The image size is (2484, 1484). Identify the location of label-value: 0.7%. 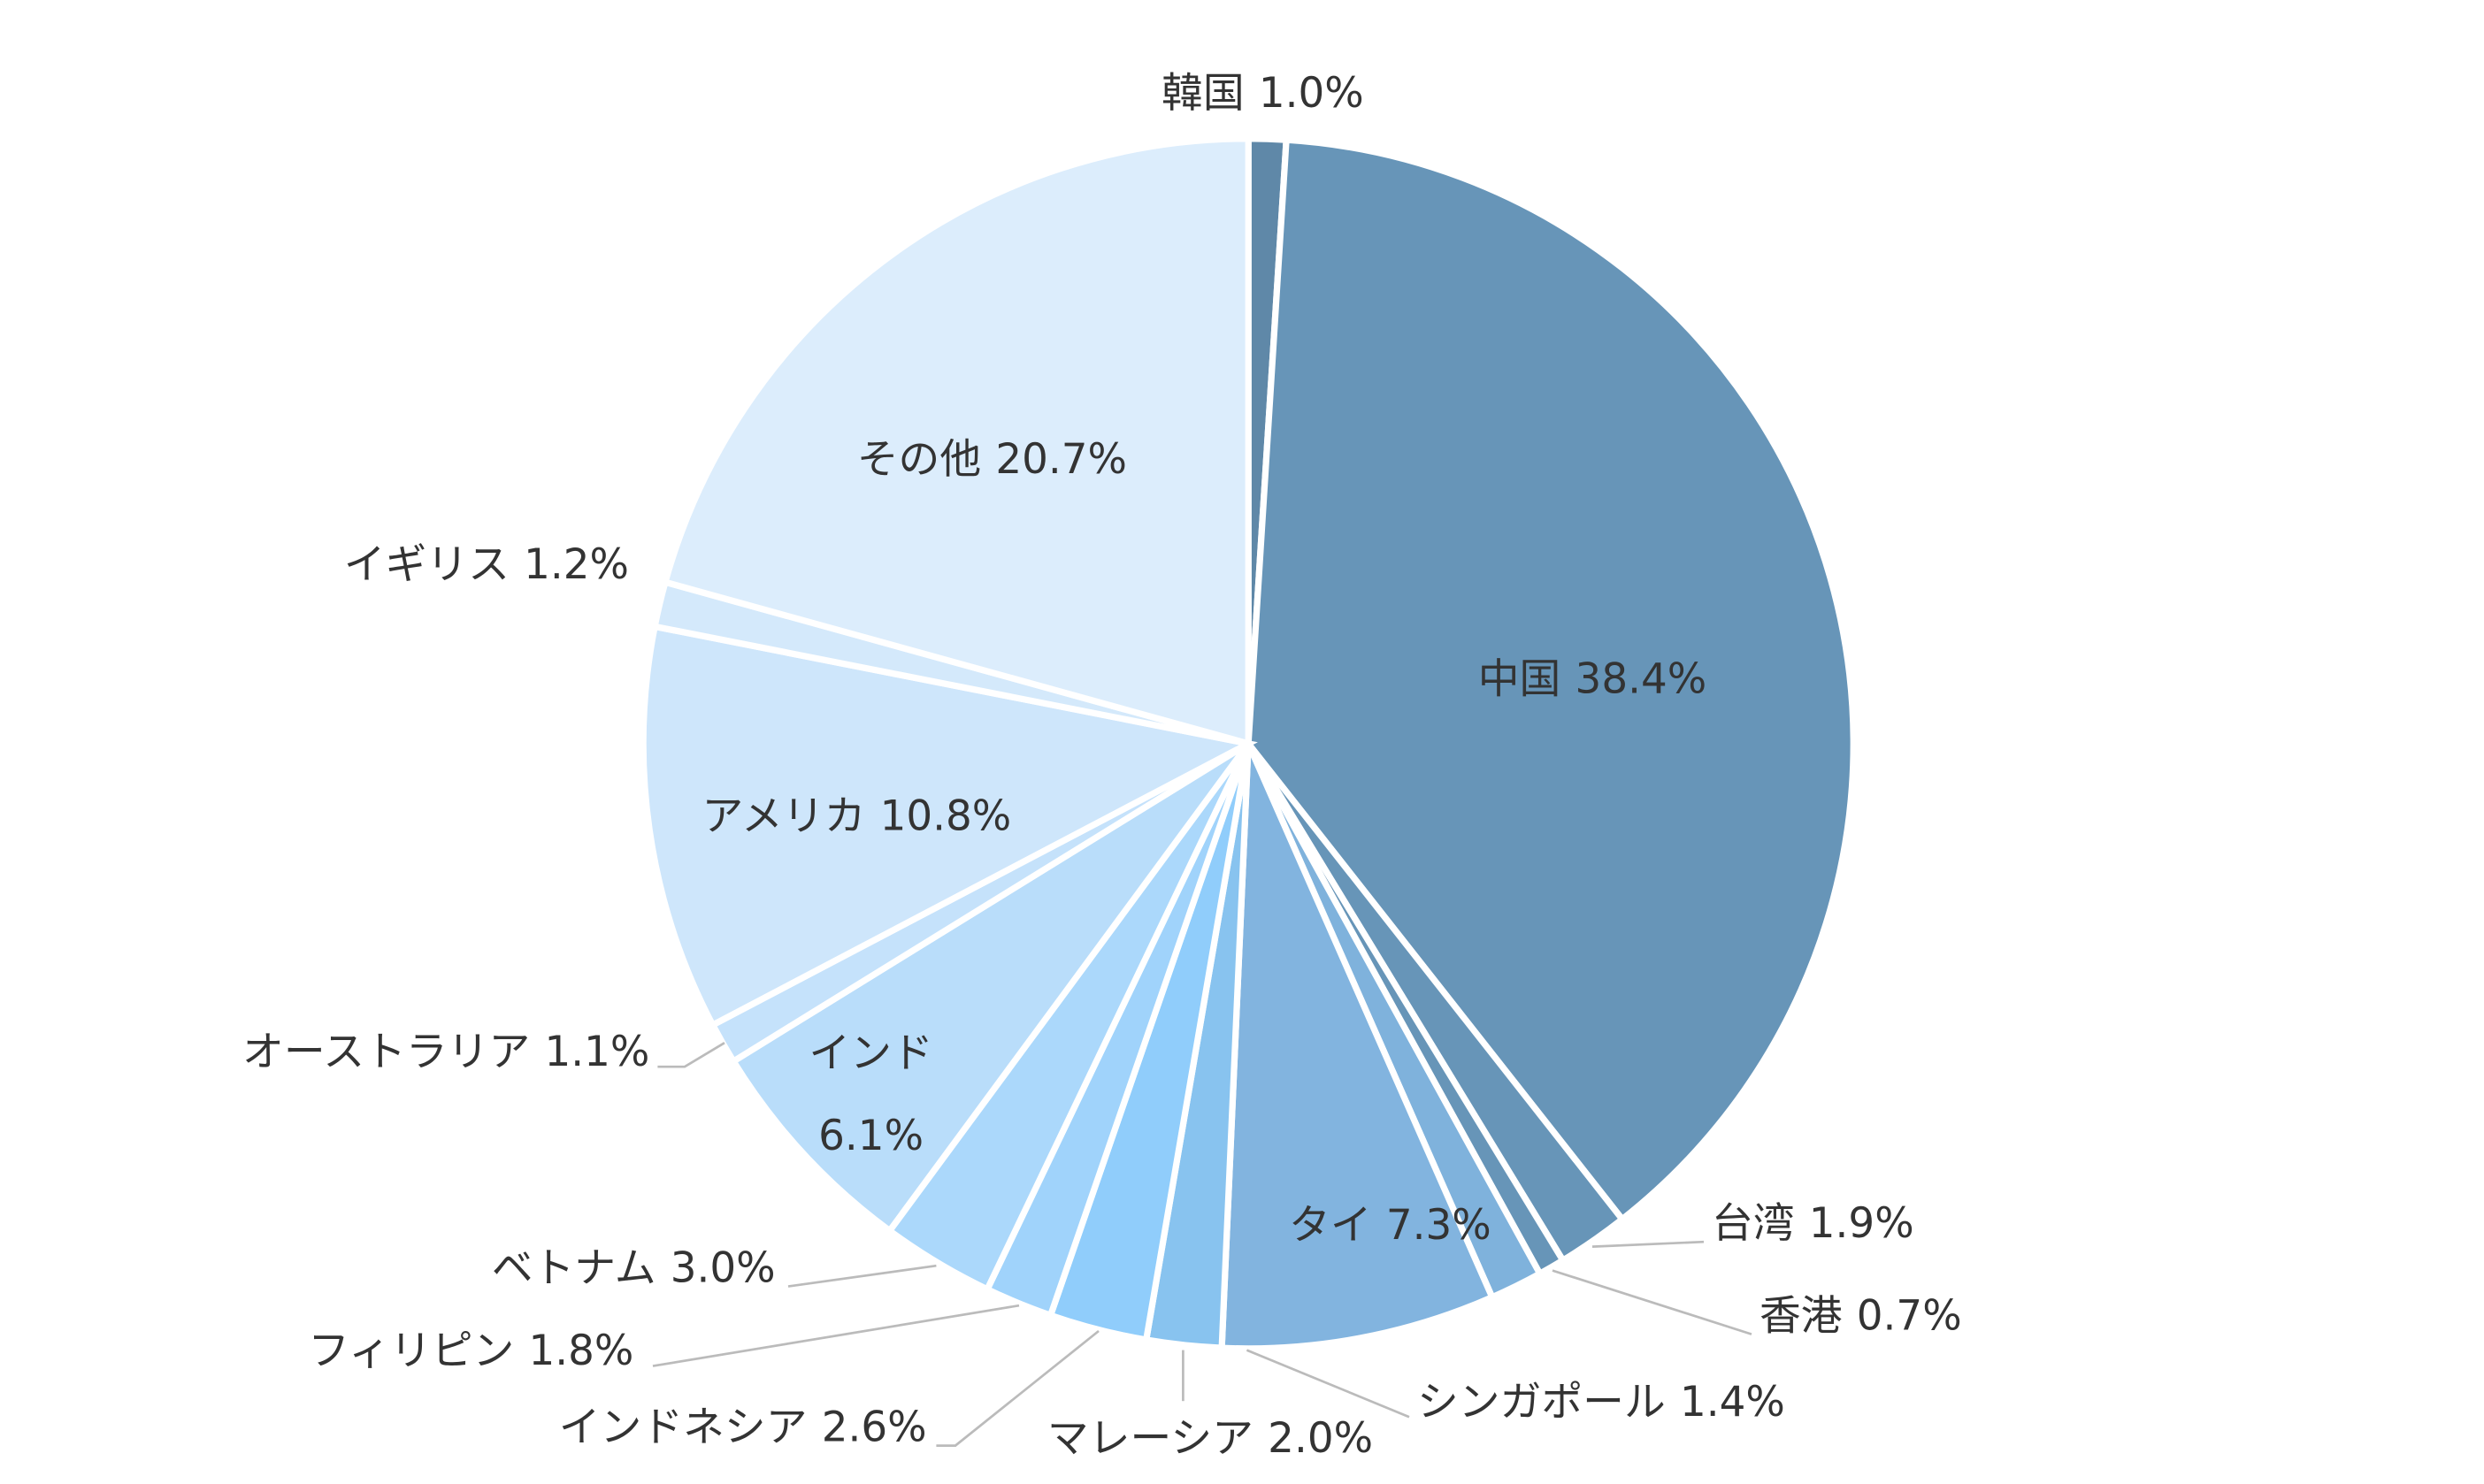
(1909, 1316).